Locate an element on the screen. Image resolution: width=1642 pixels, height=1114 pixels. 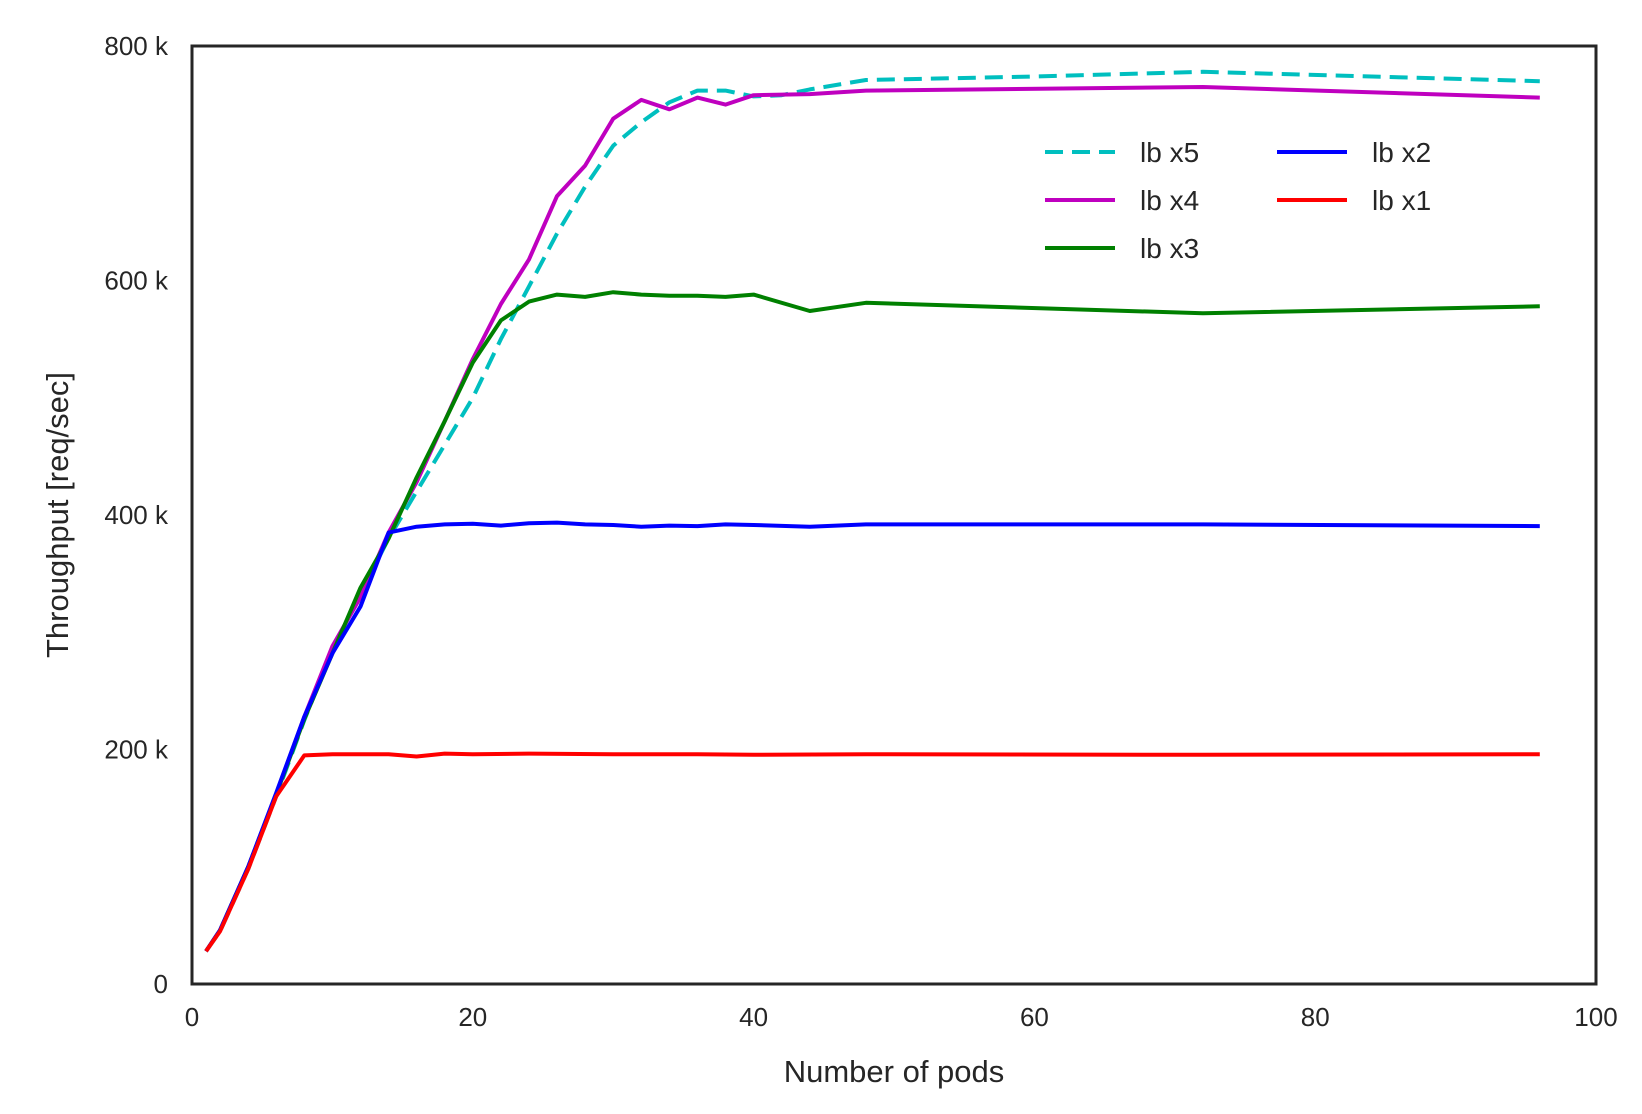
legend: lb x5 lb x4 lb x3 lb x2 lb x1 is located at coordinates (1238, 200).